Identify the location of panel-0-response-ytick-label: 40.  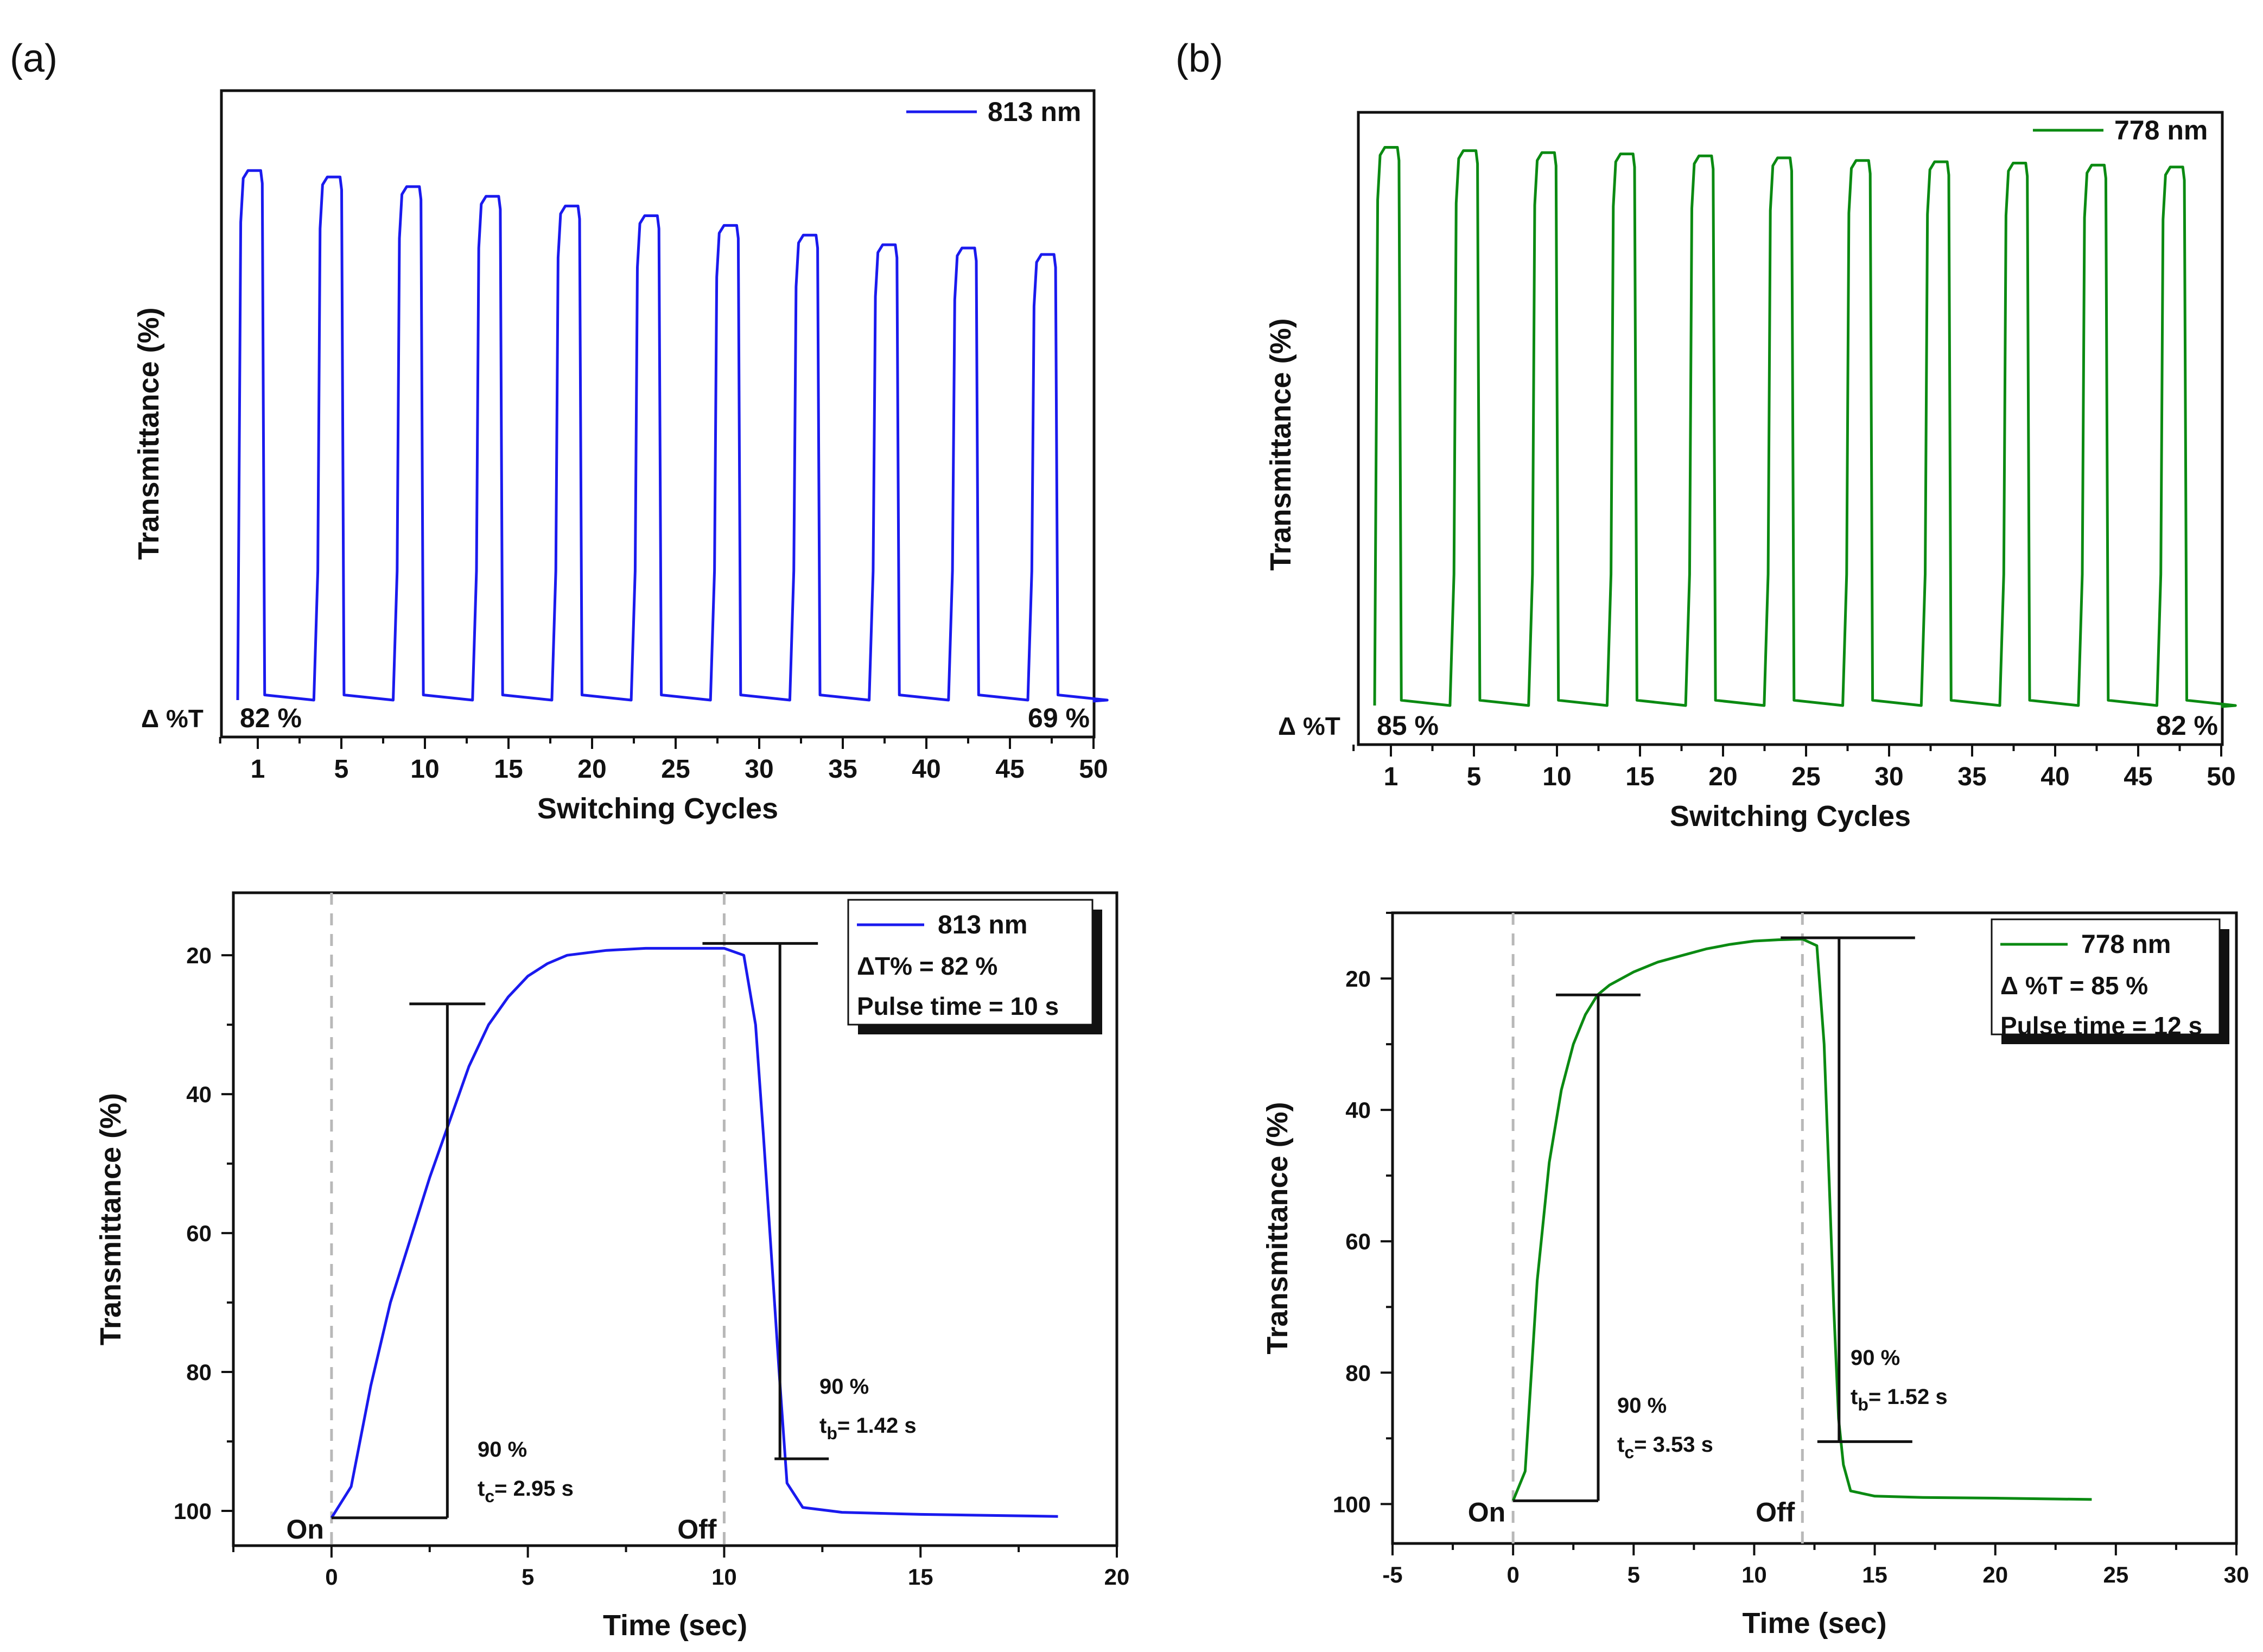
(199, 1094).